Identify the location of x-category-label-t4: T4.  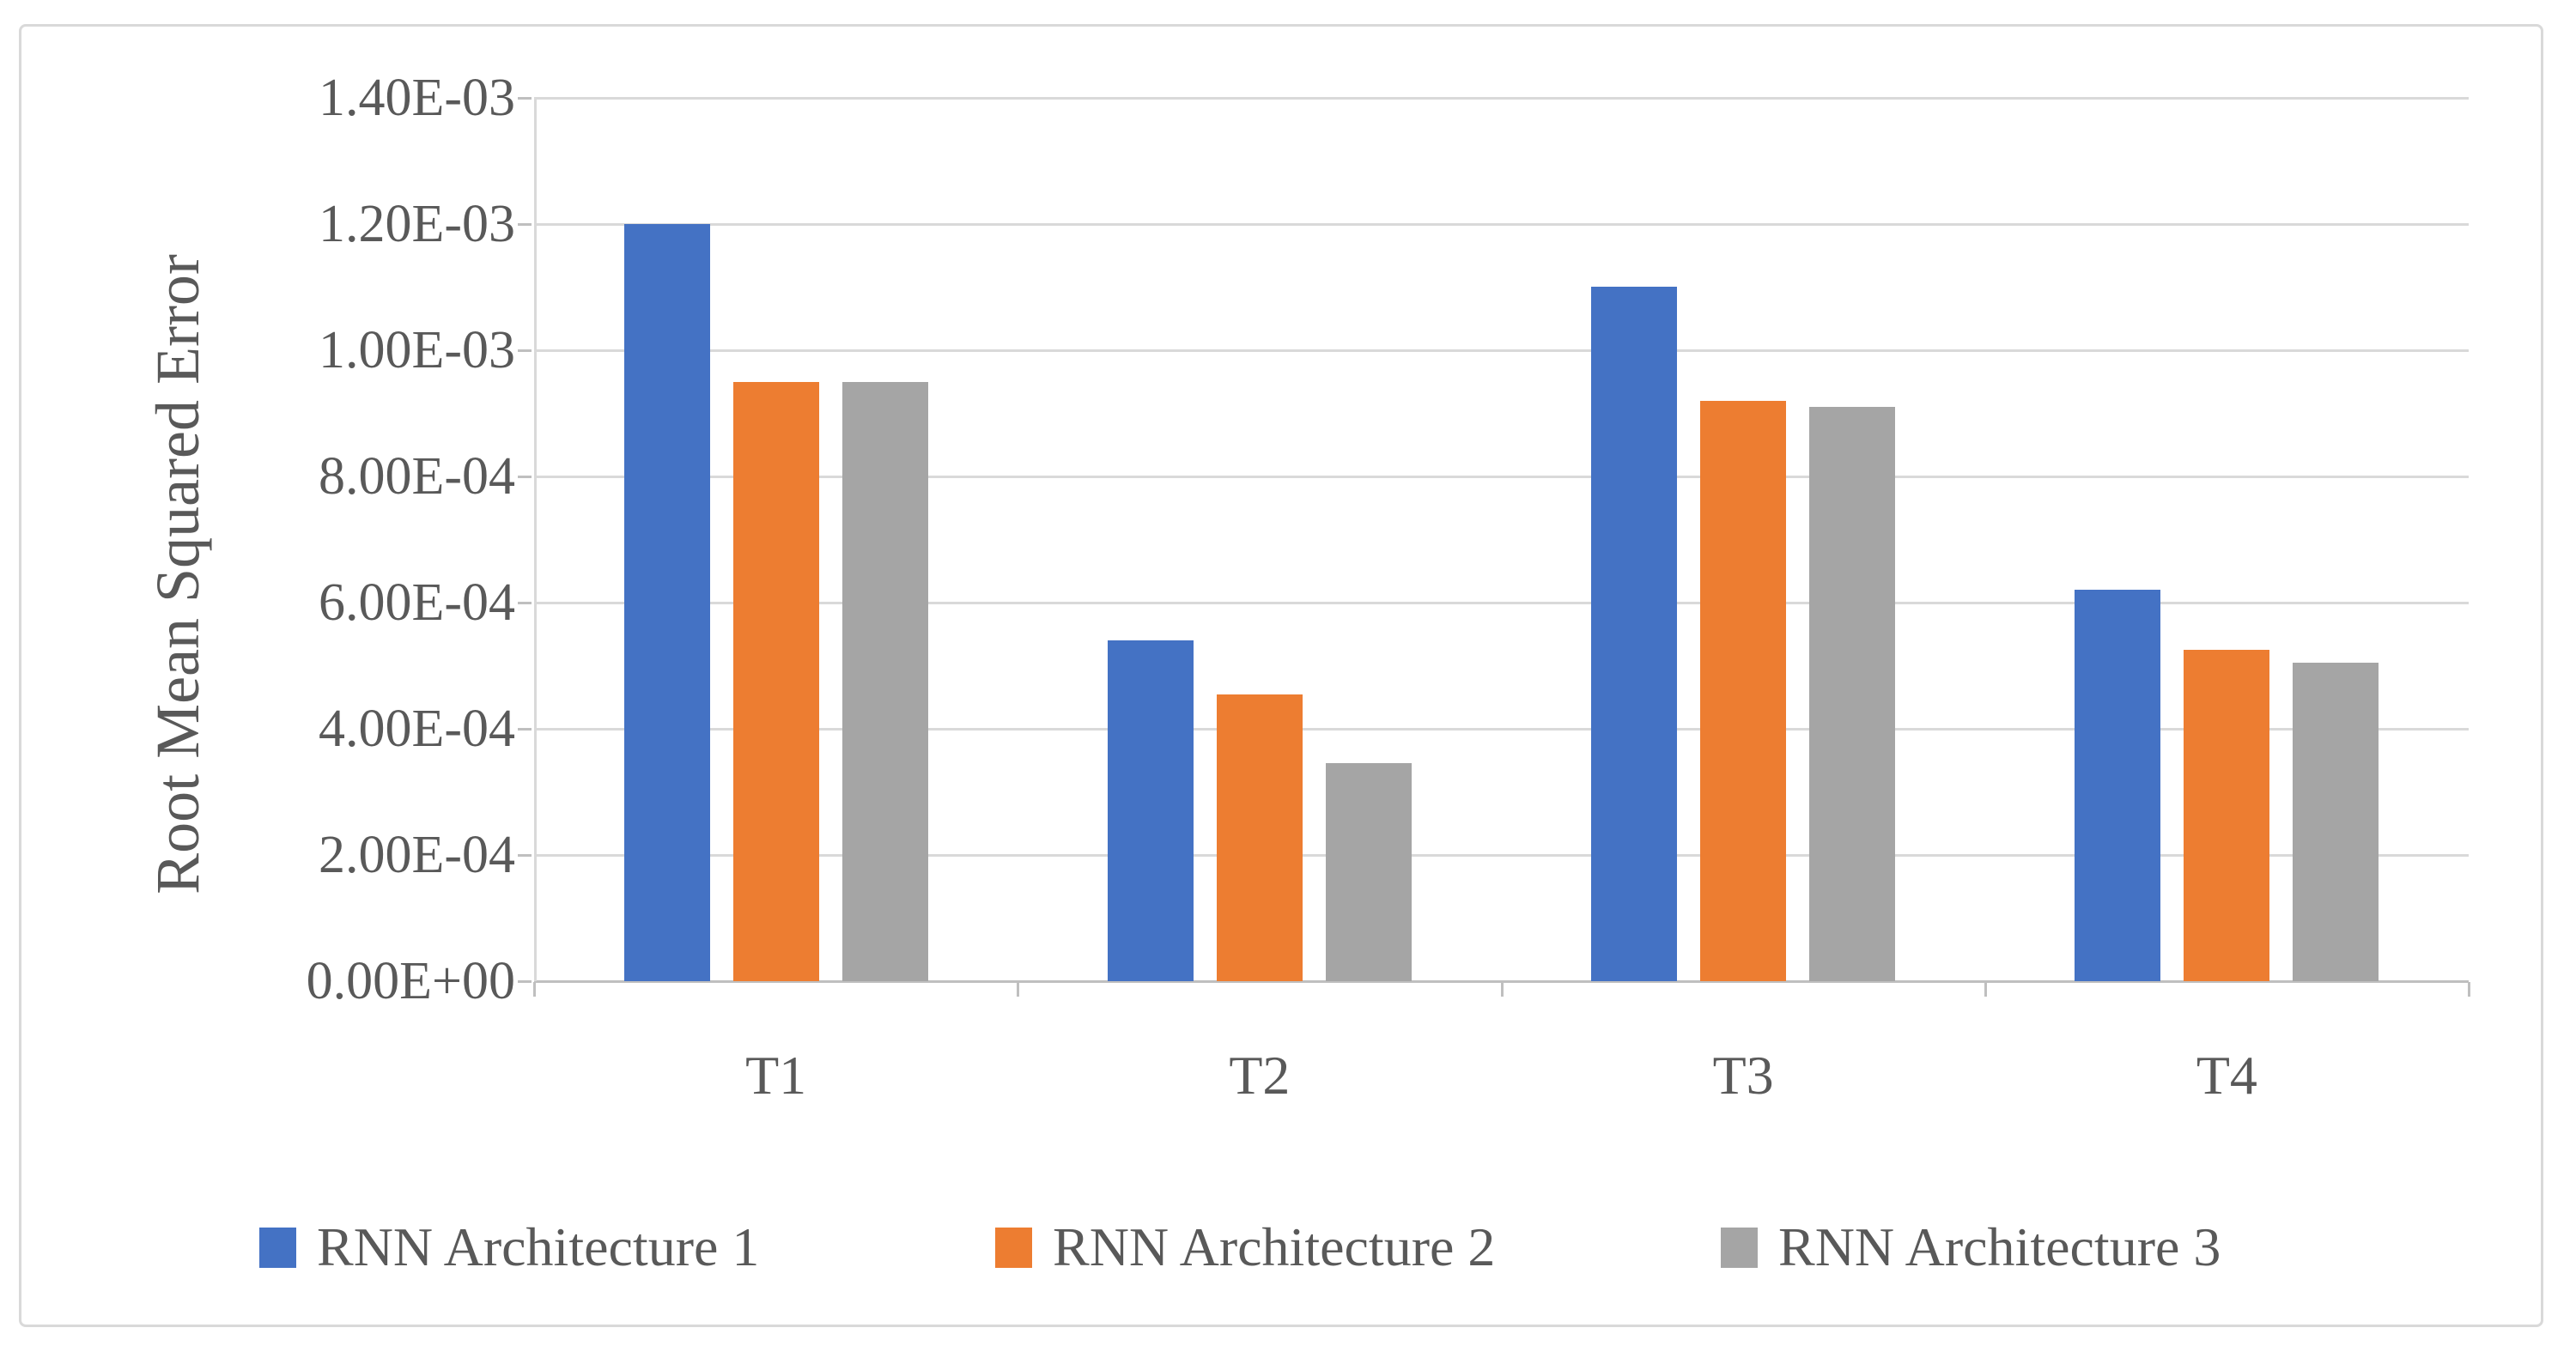
(2226, 1075).